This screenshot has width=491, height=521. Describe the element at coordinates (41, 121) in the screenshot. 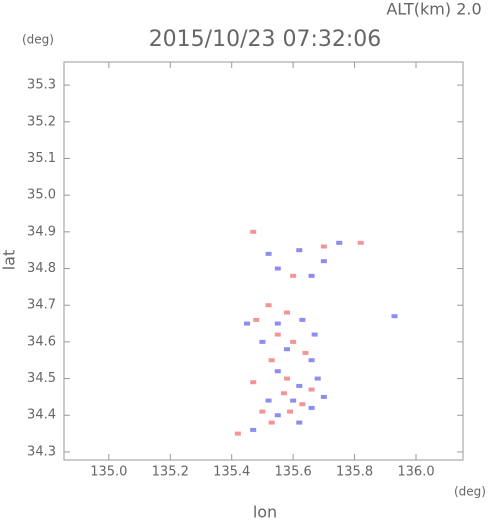

I see `y-tick-label: 35.2` at that location.